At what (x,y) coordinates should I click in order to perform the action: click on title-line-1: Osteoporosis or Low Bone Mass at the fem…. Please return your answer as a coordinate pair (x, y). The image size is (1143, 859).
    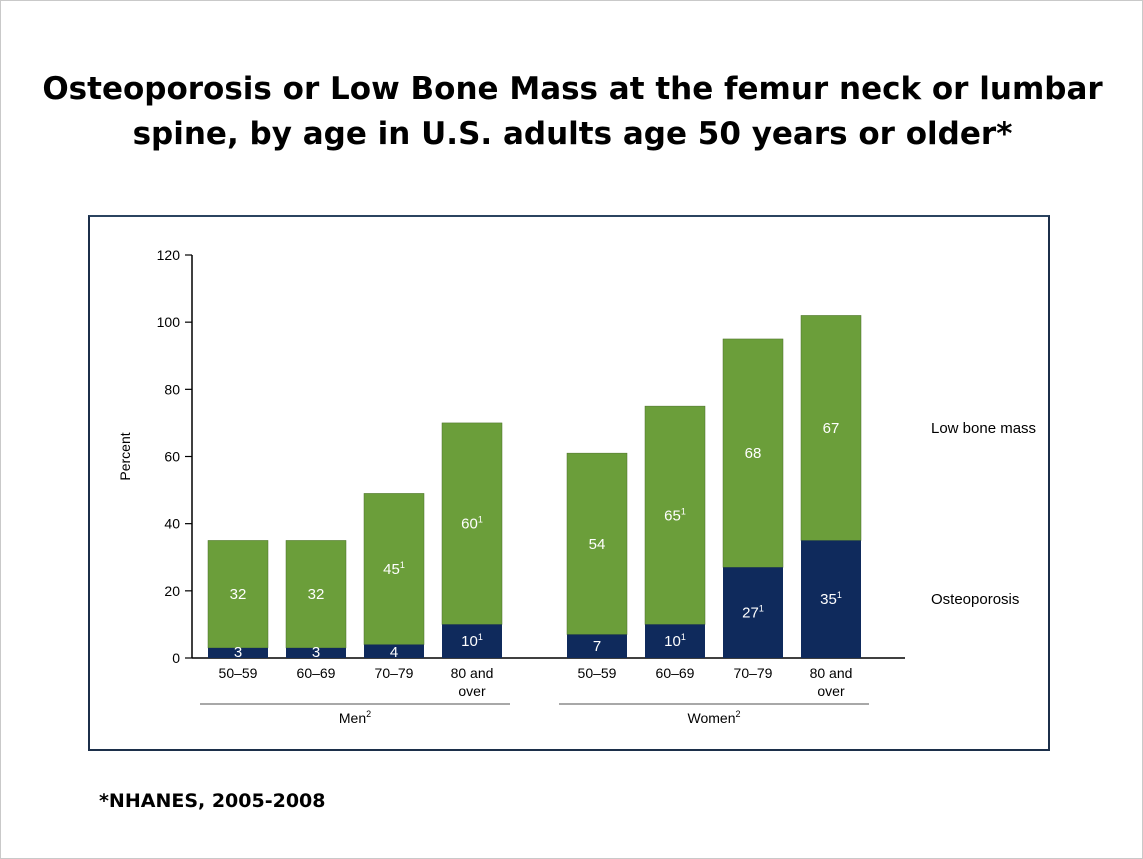
    Looking at the image, I should click on (572, 89).